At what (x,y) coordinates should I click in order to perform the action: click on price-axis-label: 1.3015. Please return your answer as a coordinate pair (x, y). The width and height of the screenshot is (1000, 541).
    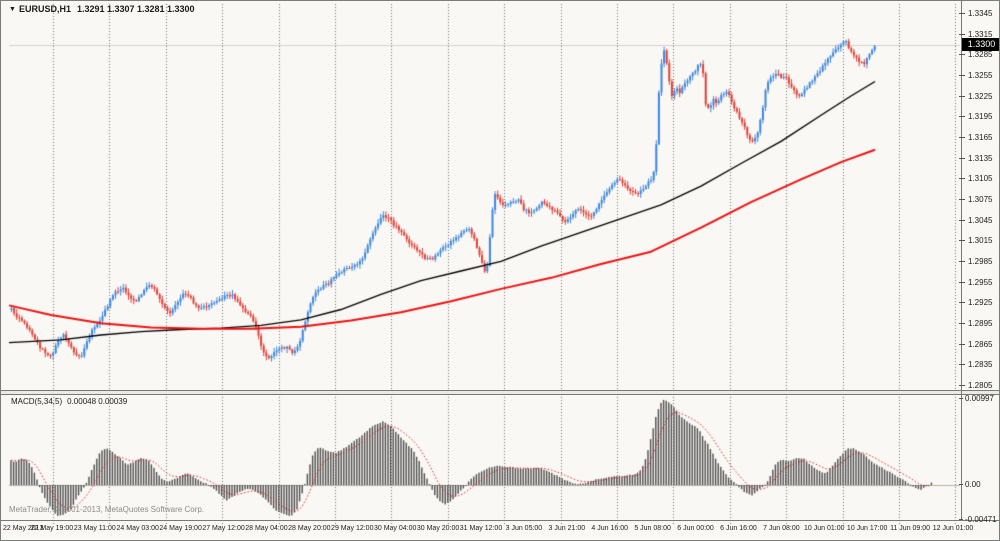
    Looking at the image, I should click on (975, 241).